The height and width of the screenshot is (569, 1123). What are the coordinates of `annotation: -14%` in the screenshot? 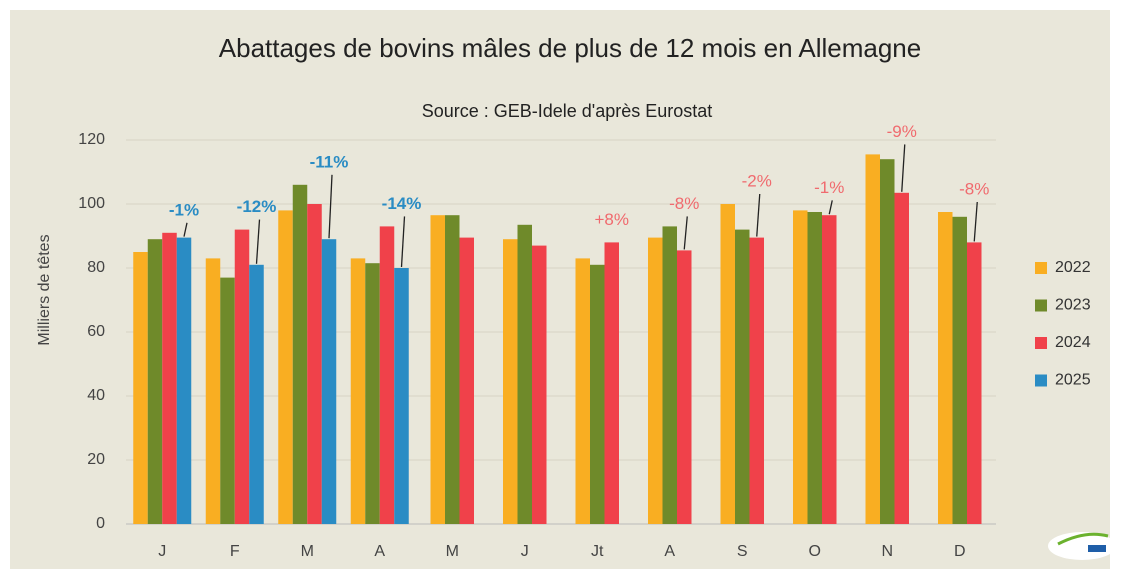 It's located at (402, 203).